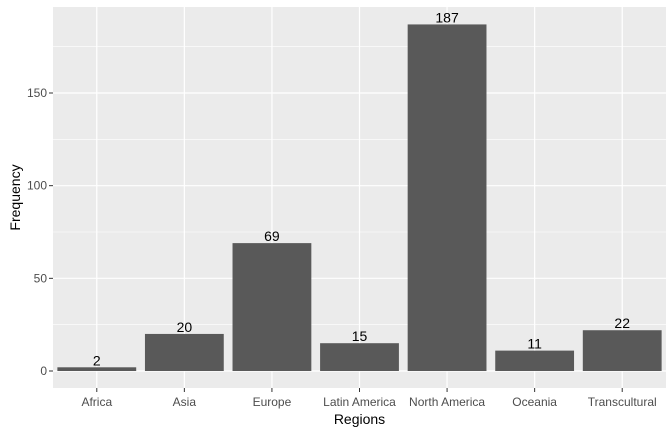  I want to click on bar-latin-america, so click(359, 357).